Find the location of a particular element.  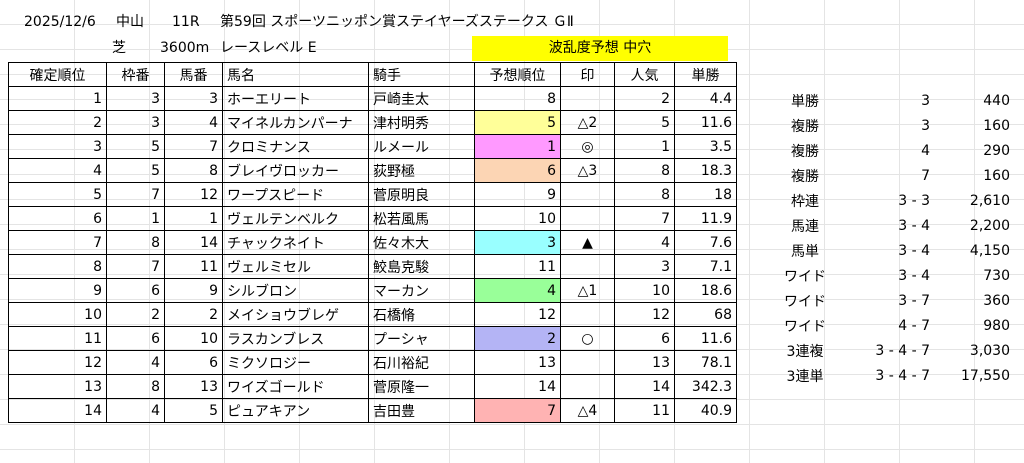

jockey-cell: 石橋脩 is located at coordinates (421, 314).